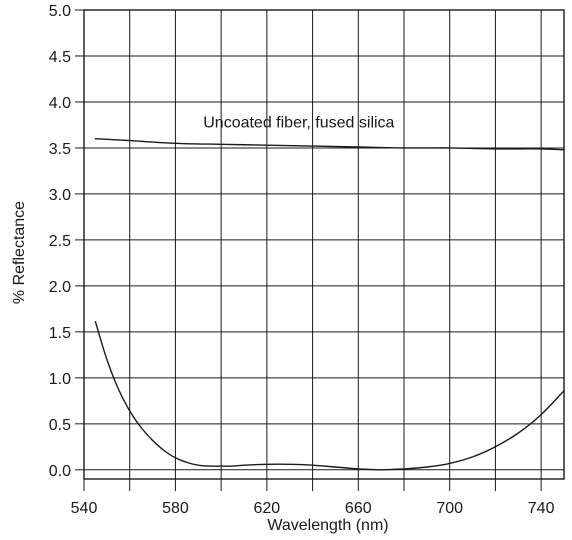  I want to click on y-tick-label-2: 1.0, so click(60, 379).